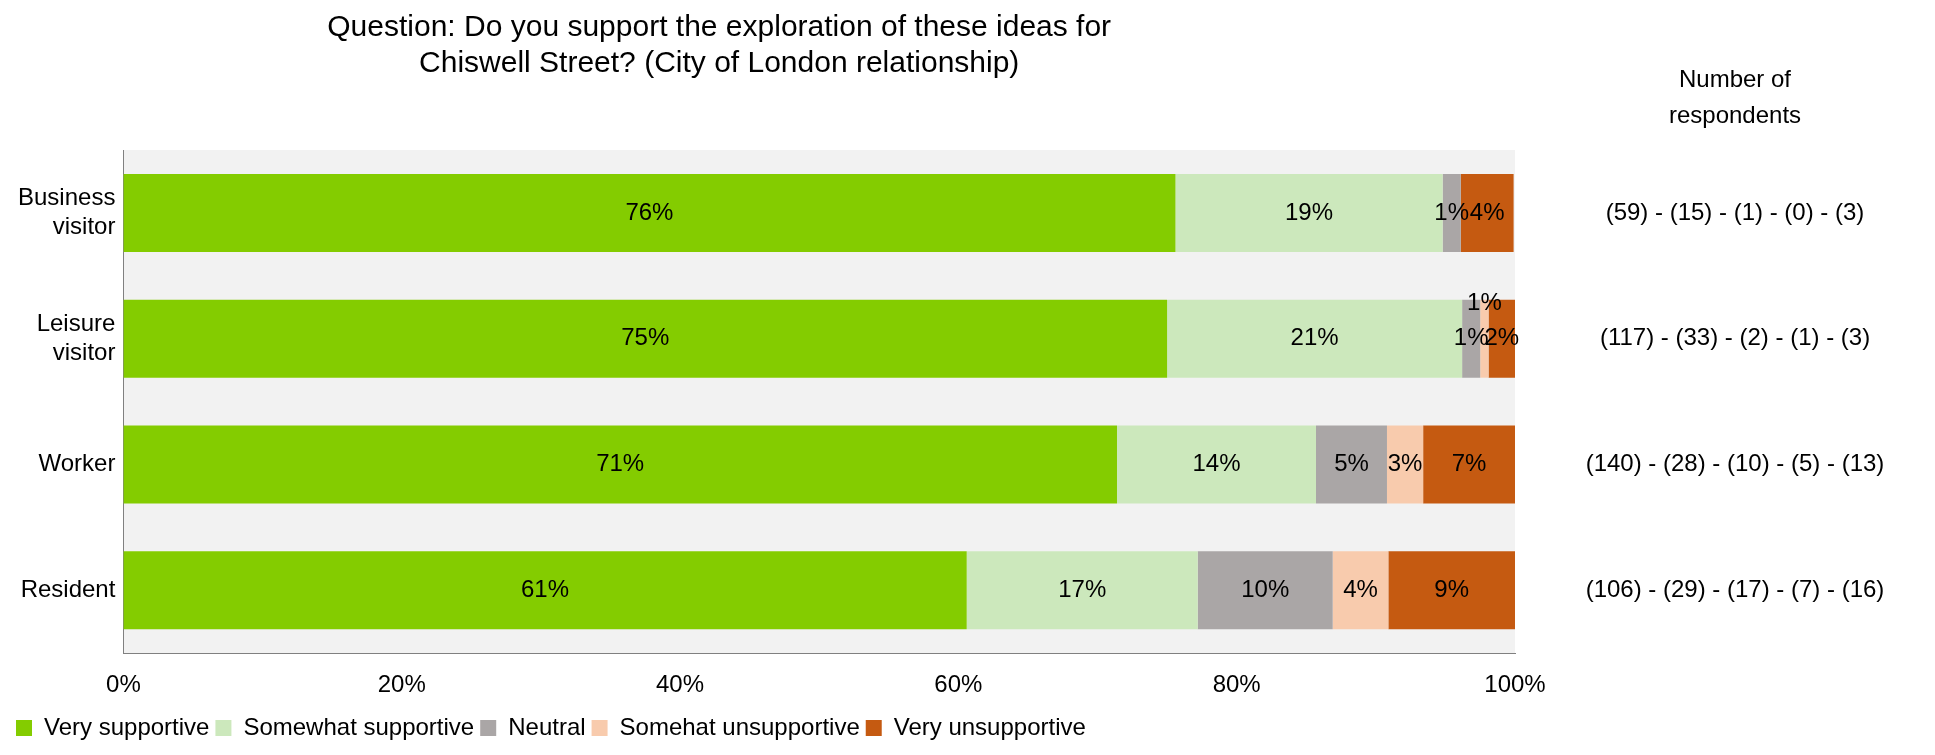  Describe the element at coordinates (1735, 211) in the screenshot. I see `text: (59) - (15) - (1) - (0) - (3)` at that location.